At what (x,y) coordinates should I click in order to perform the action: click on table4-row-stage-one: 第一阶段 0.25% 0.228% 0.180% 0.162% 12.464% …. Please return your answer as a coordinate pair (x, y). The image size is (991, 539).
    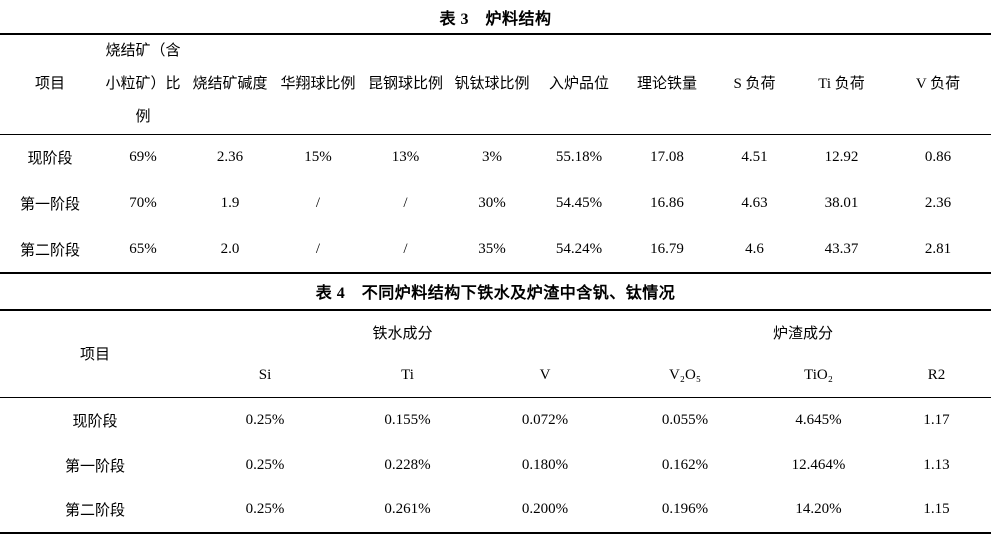
    Looking at the image, I should click on (495, 465).